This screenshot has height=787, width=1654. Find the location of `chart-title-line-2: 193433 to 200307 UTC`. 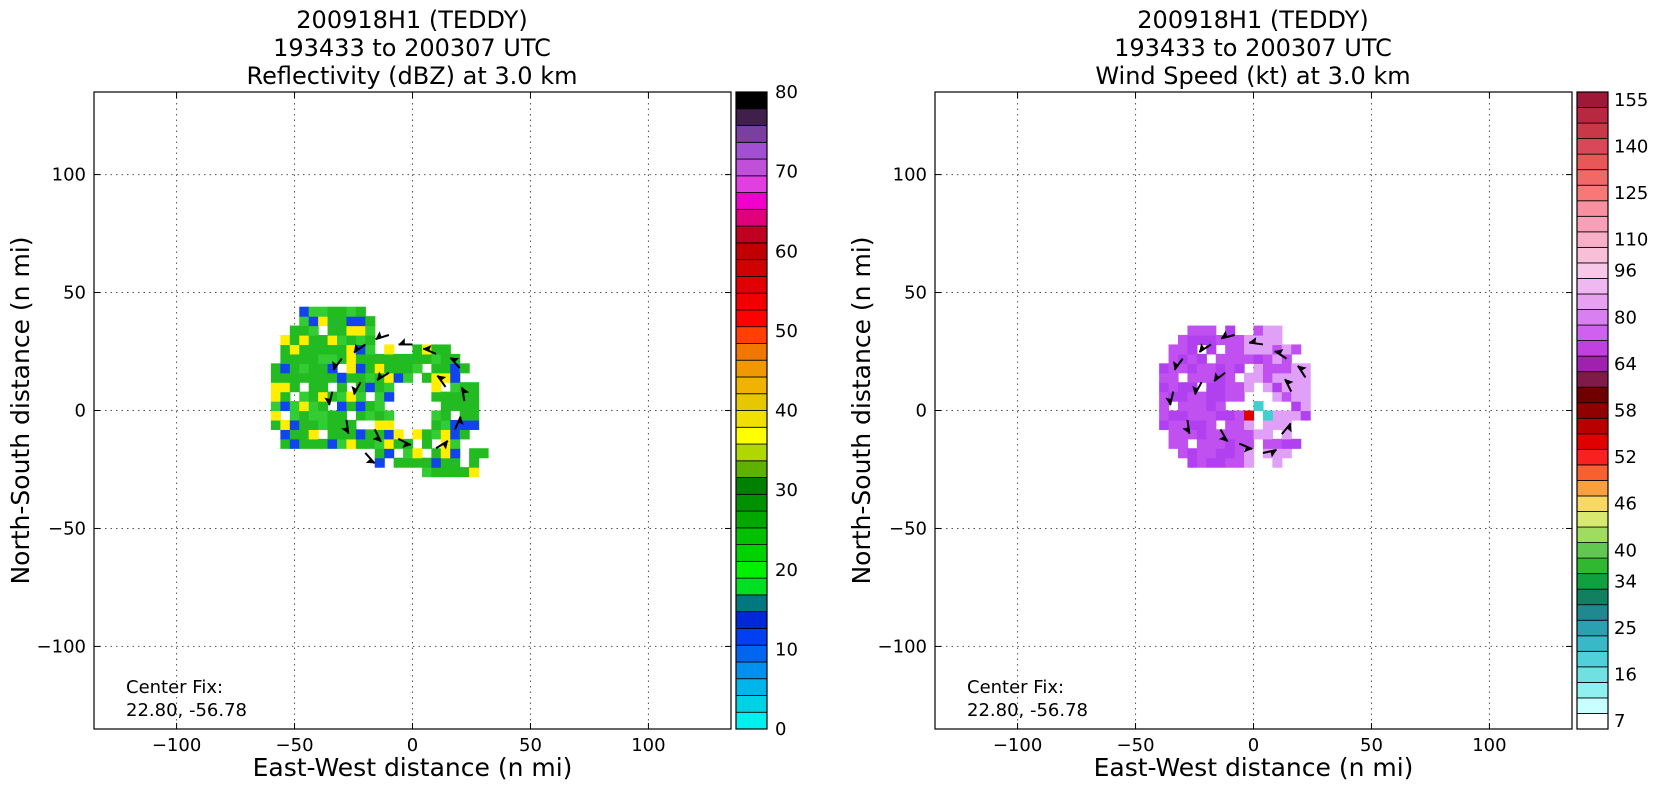

chart-title-line-2: 193433 to 200307 UTC is located at coordinates (1253, 48).